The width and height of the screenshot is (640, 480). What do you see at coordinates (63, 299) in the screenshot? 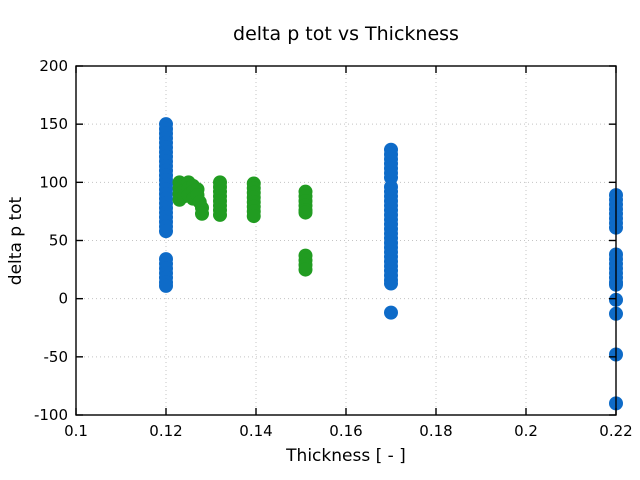
I see `y-tick-label: 0` at bounding box center [63, 299].